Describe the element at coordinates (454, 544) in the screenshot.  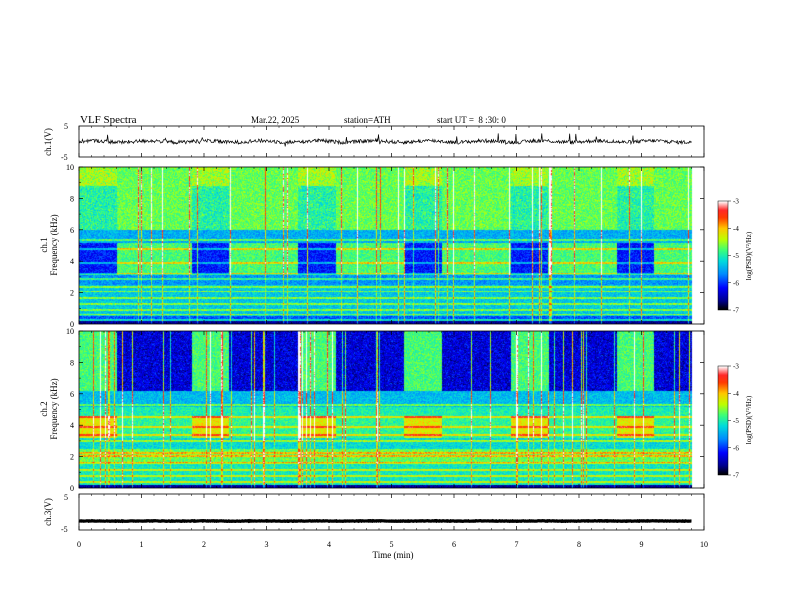
I see `x-tick-label: 6` at that location.